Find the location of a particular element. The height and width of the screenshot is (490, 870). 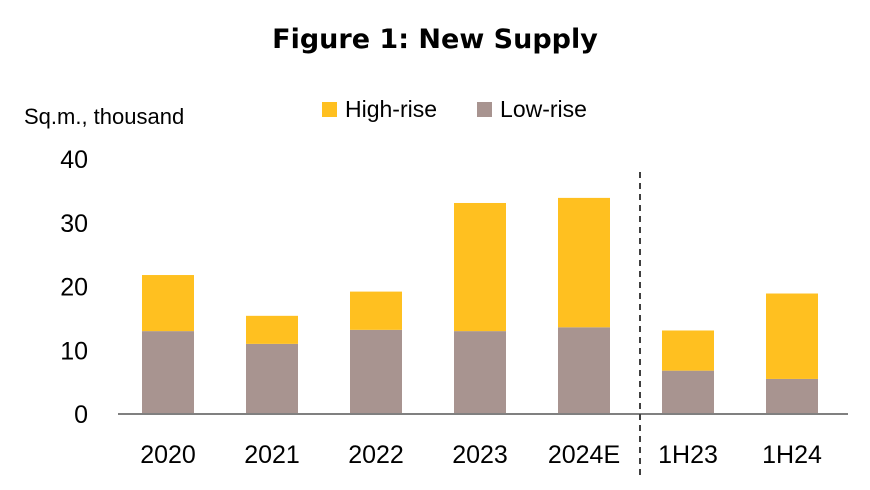

y-tick-label-0: 0 is located at coordinates (81, 415).